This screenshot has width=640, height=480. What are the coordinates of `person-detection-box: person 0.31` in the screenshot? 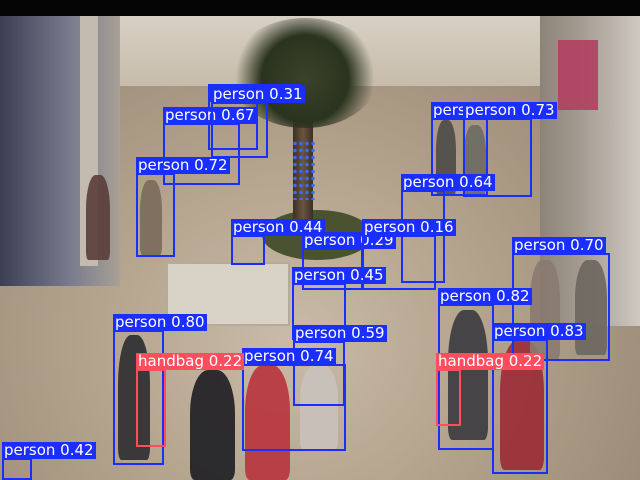 It's located at (258, 122).